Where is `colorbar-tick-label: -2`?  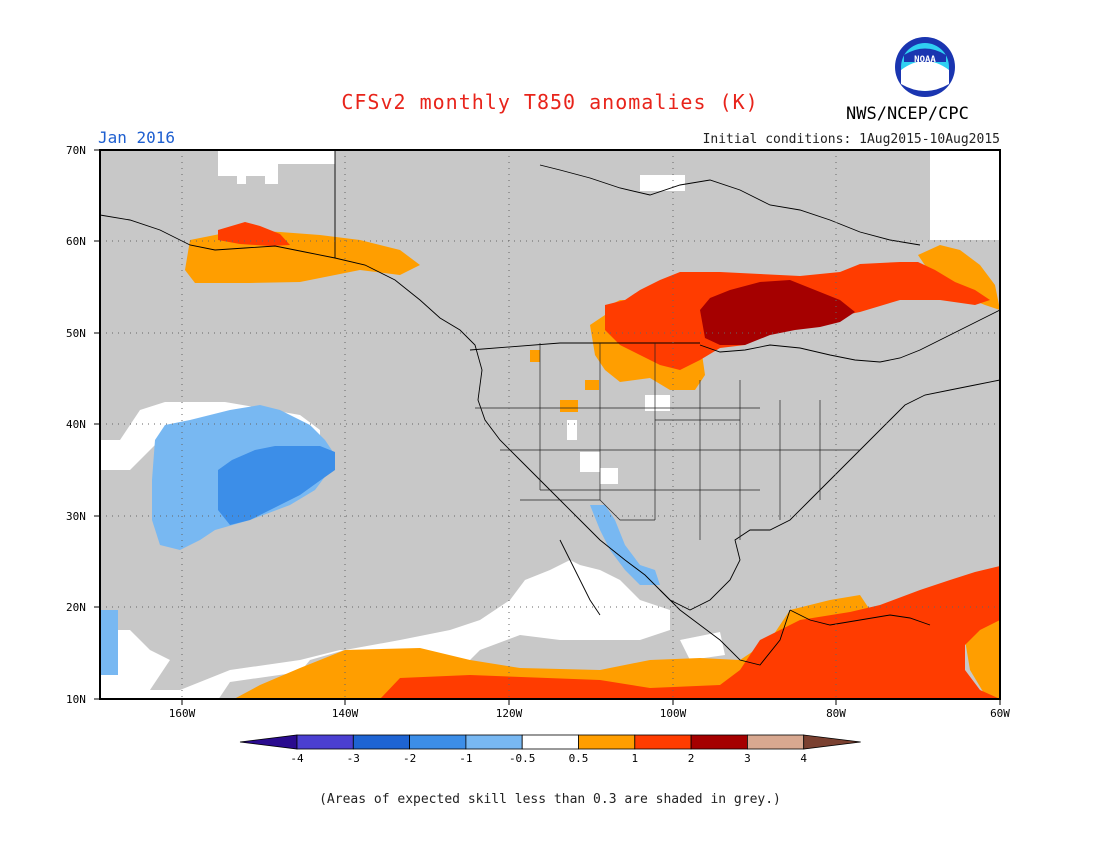 colorbar-tick-label: -2 is located at coordinates (409, 758).